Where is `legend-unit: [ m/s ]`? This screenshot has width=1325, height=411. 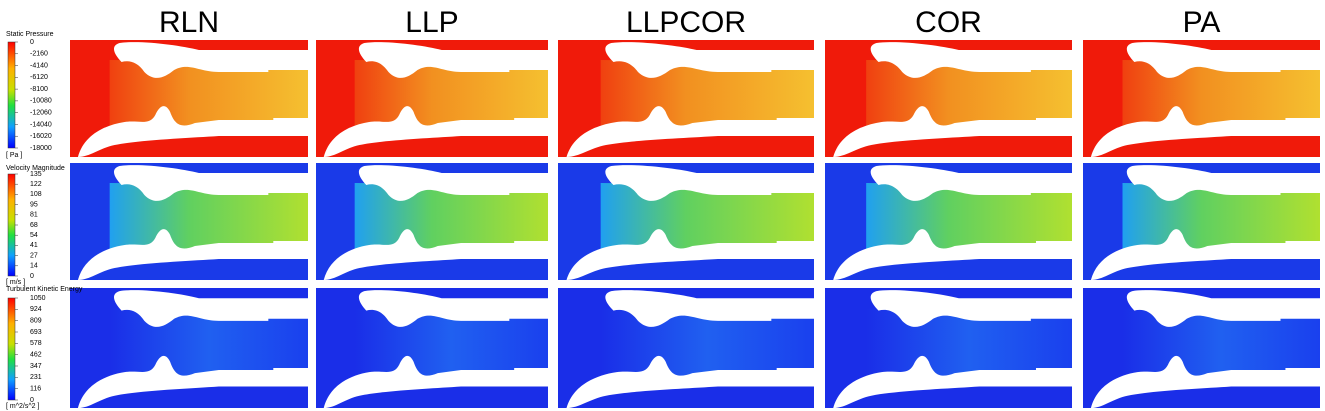 legend-unit: [ m/s ] is located at coordinates (15, 282).